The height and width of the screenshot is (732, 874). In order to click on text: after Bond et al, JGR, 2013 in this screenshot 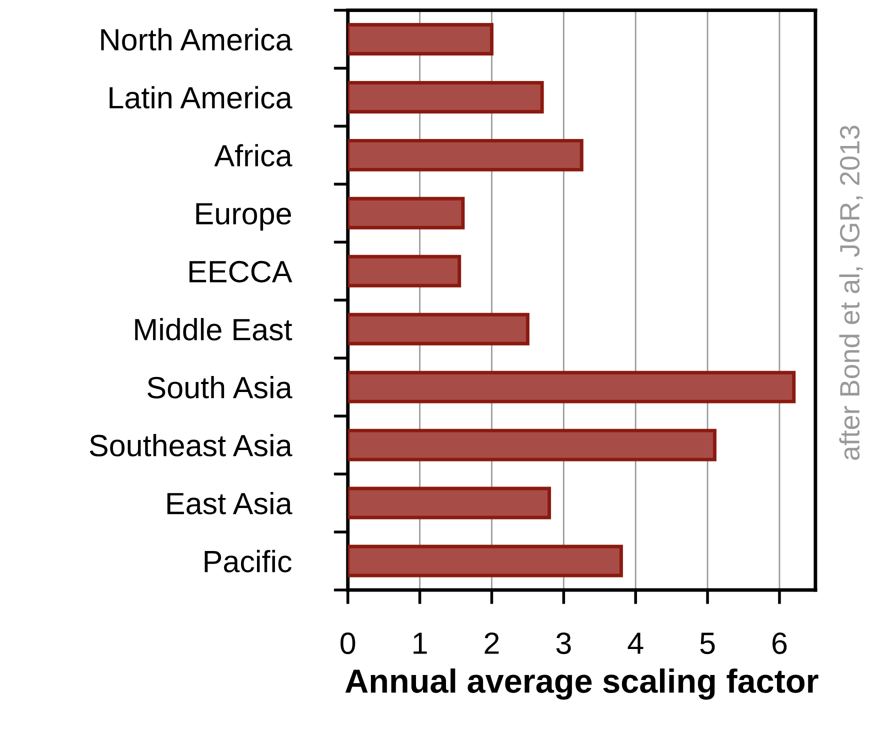, I will do `click(851, 293)`.